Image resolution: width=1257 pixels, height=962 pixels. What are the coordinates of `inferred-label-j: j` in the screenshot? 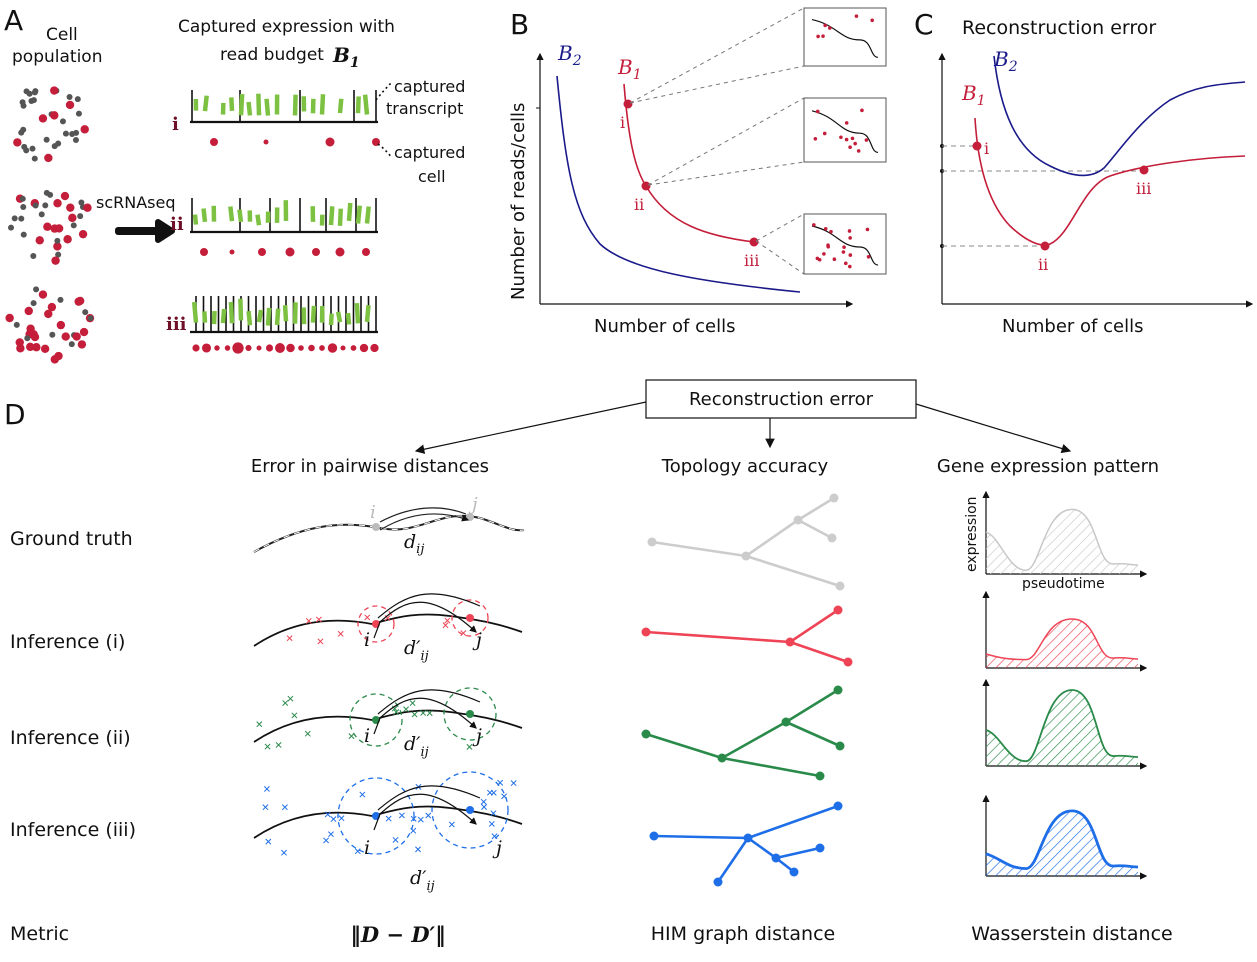 It's located at (477, 736).